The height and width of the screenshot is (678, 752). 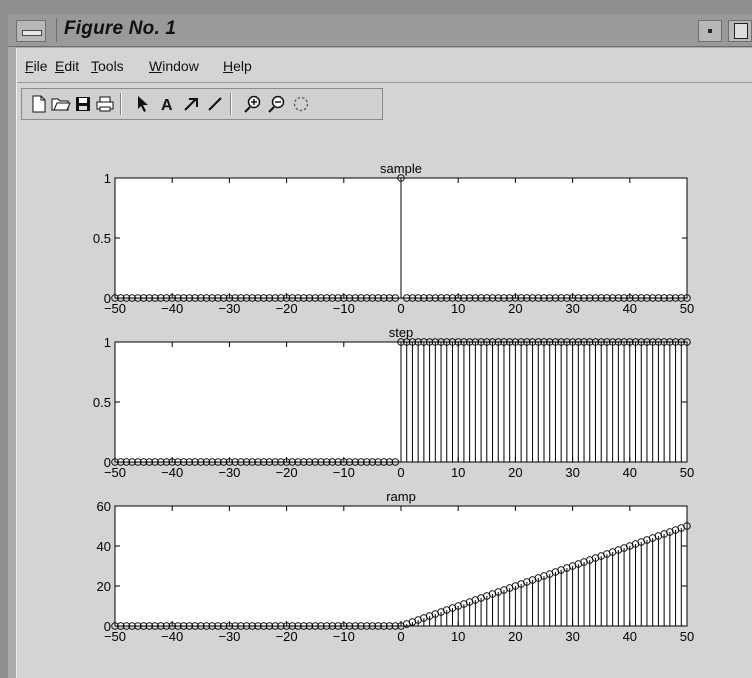 I want to click on select-arrow-icon, so click(x=143, y=104).